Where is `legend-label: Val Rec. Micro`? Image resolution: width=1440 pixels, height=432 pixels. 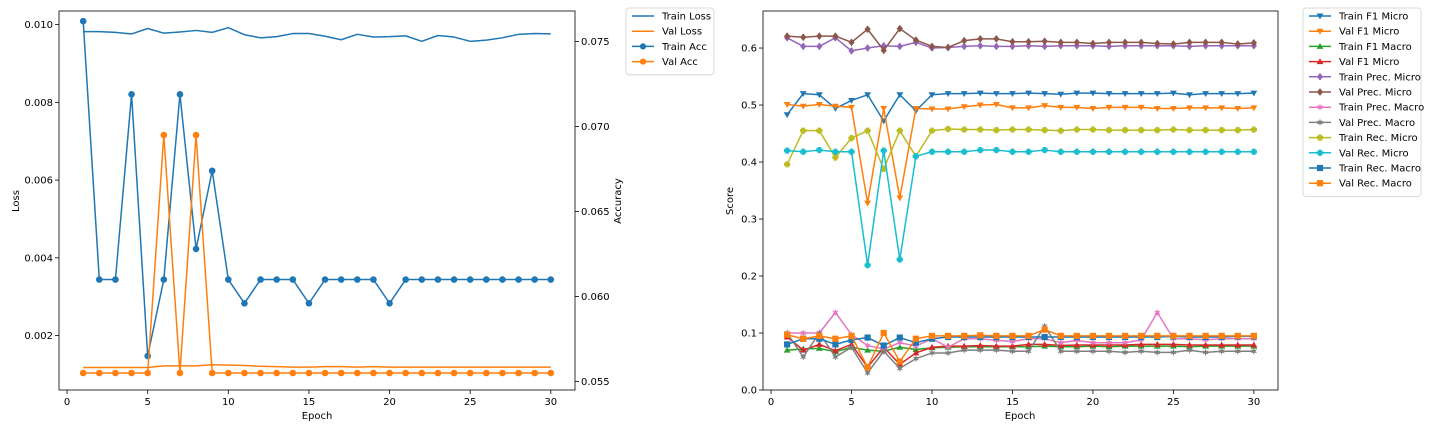
legend-label: Val Rec. Micro is located at coordinates (1374, 153).